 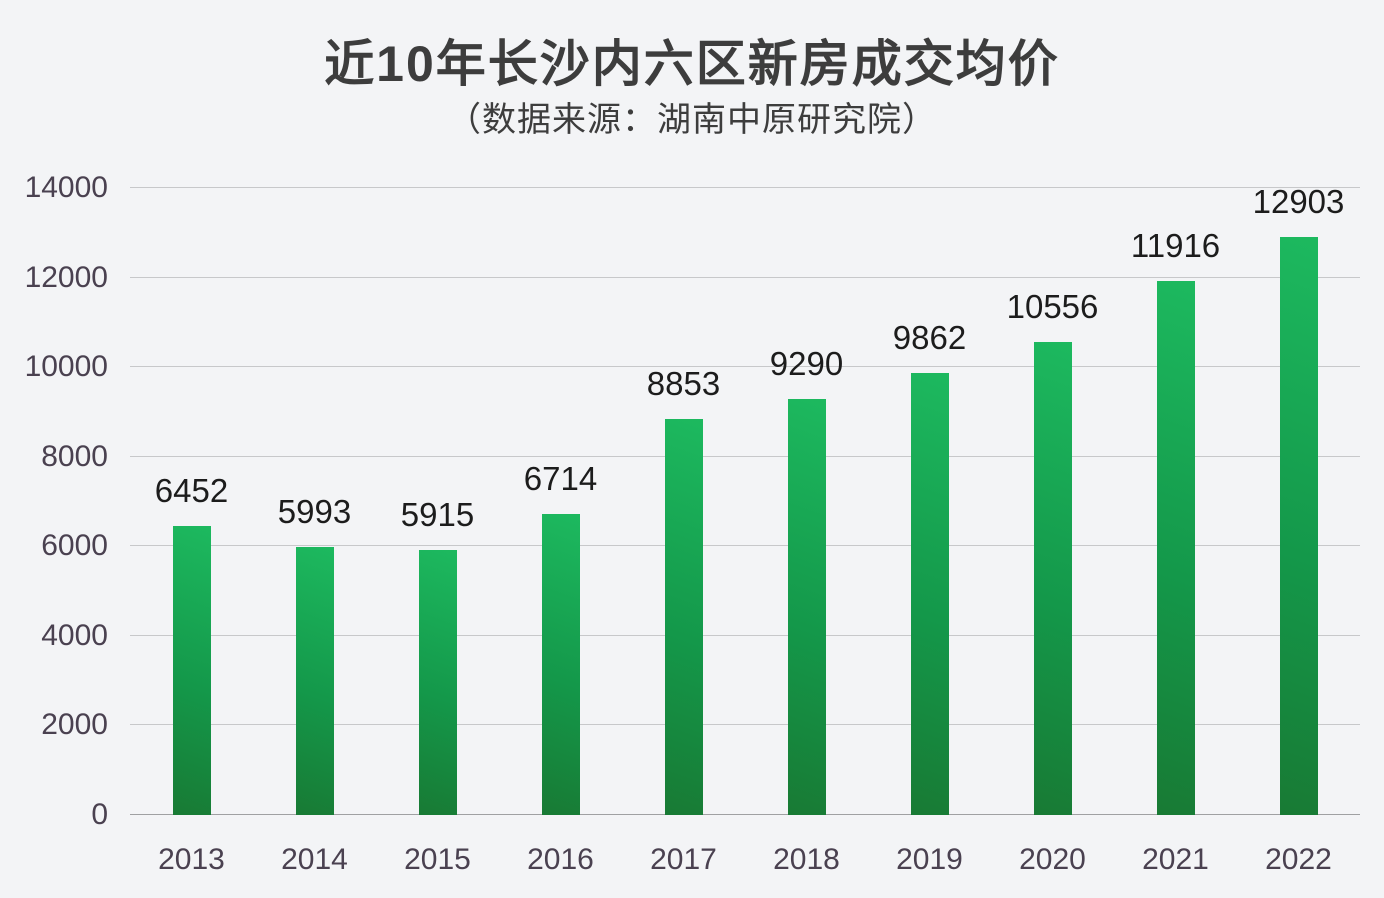 I want to click on x-tick-label-2016: 2016, so click(x=560, y=859).